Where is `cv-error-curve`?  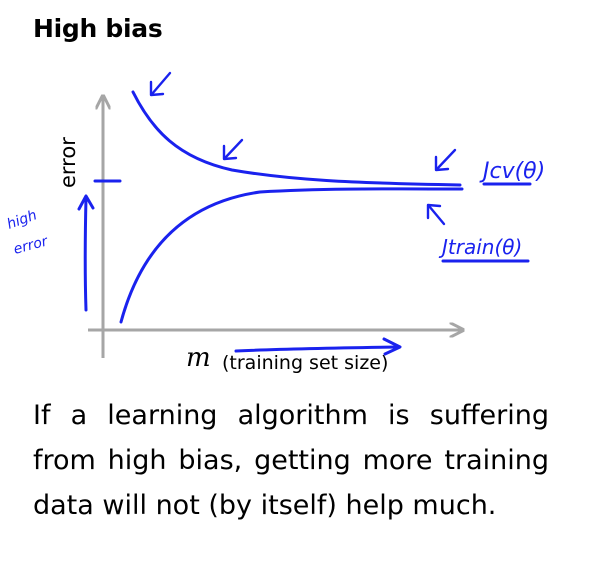 cv-error-curve is located at coordinates (296, 138).